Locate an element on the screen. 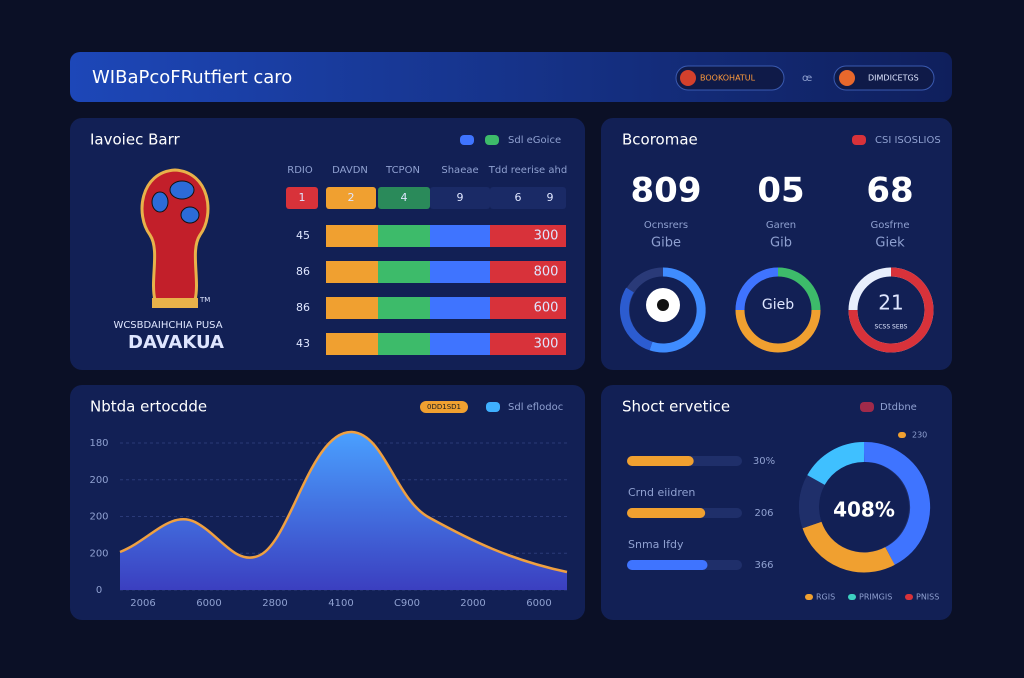 This screenshot has height=678, width=1024. cell-text: 2 is located at coordinates (351, 197).